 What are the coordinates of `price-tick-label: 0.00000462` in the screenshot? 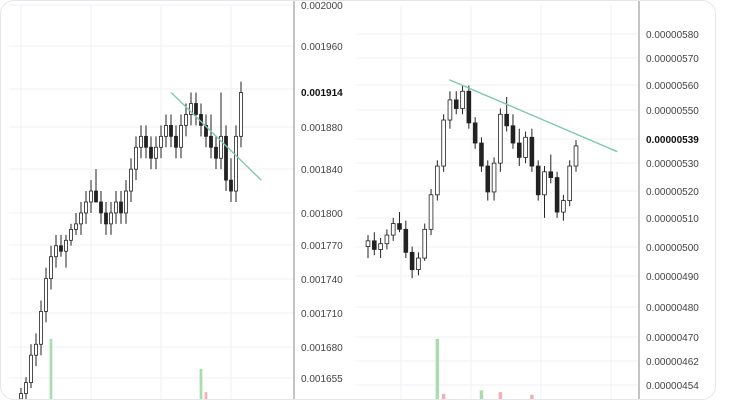 It's located at (672, 362).